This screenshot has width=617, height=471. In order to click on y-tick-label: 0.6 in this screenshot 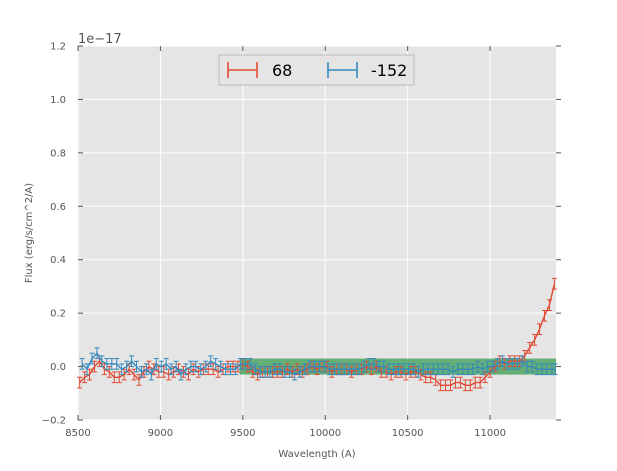, I will do `click(58, 207)`.